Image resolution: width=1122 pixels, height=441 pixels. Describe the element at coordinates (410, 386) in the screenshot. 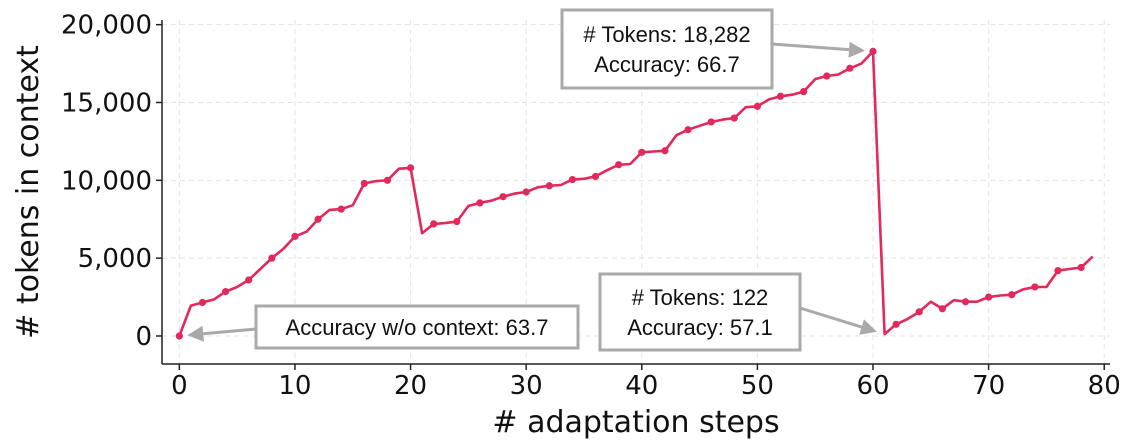

I see `x-tick-label: 20` at that location.